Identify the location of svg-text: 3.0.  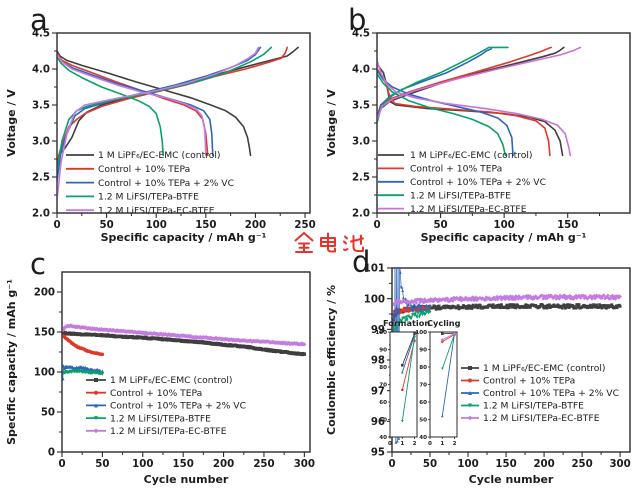
(41, 142).